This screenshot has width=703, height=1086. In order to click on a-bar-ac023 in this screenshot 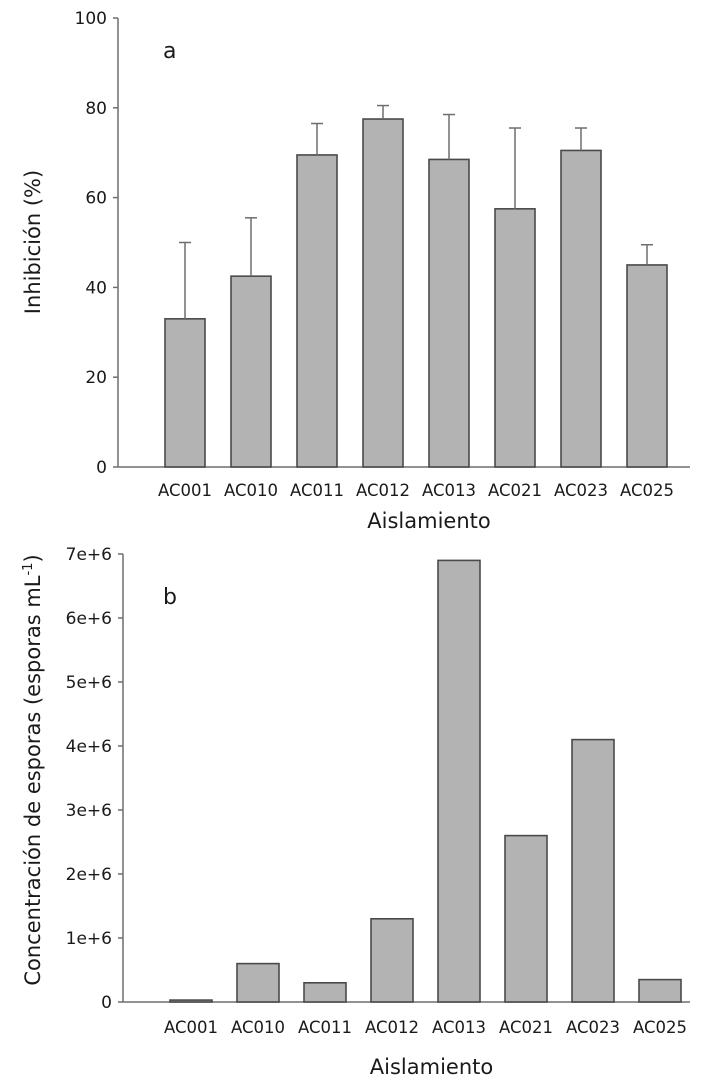, I will do `click(581, 308)`.